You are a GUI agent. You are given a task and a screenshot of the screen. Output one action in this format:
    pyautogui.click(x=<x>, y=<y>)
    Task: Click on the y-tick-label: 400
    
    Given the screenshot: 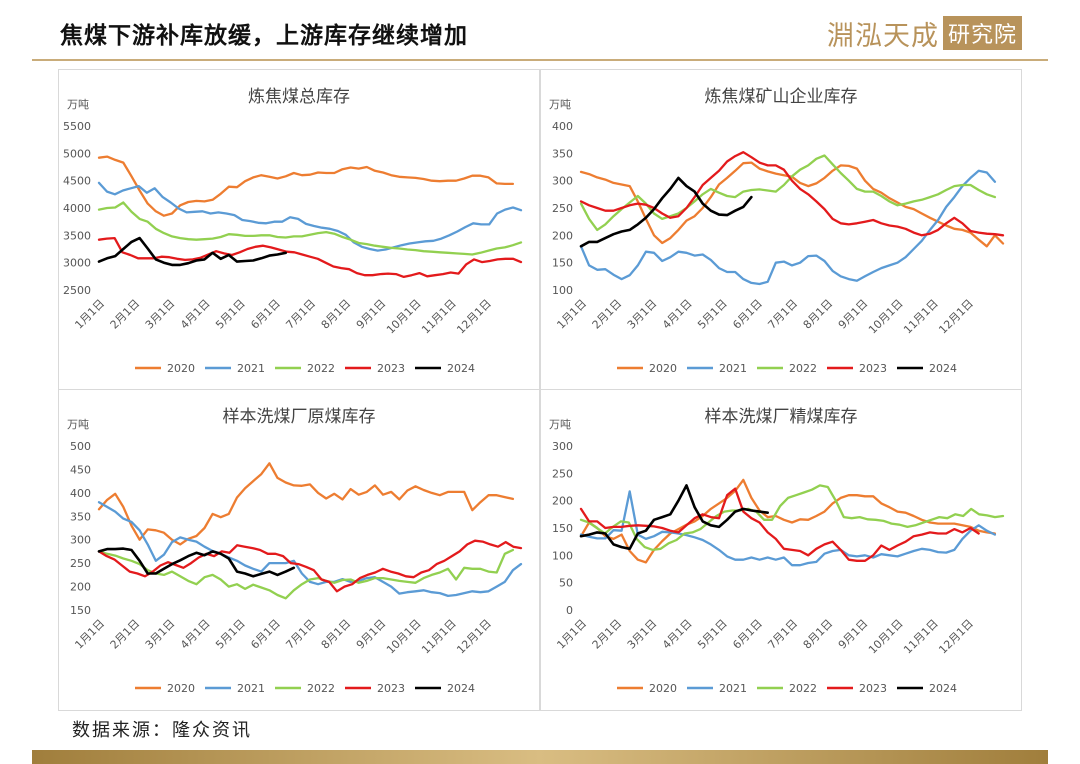 What is the action you would take?
    pyautogui.click(x=562, y=126)
    